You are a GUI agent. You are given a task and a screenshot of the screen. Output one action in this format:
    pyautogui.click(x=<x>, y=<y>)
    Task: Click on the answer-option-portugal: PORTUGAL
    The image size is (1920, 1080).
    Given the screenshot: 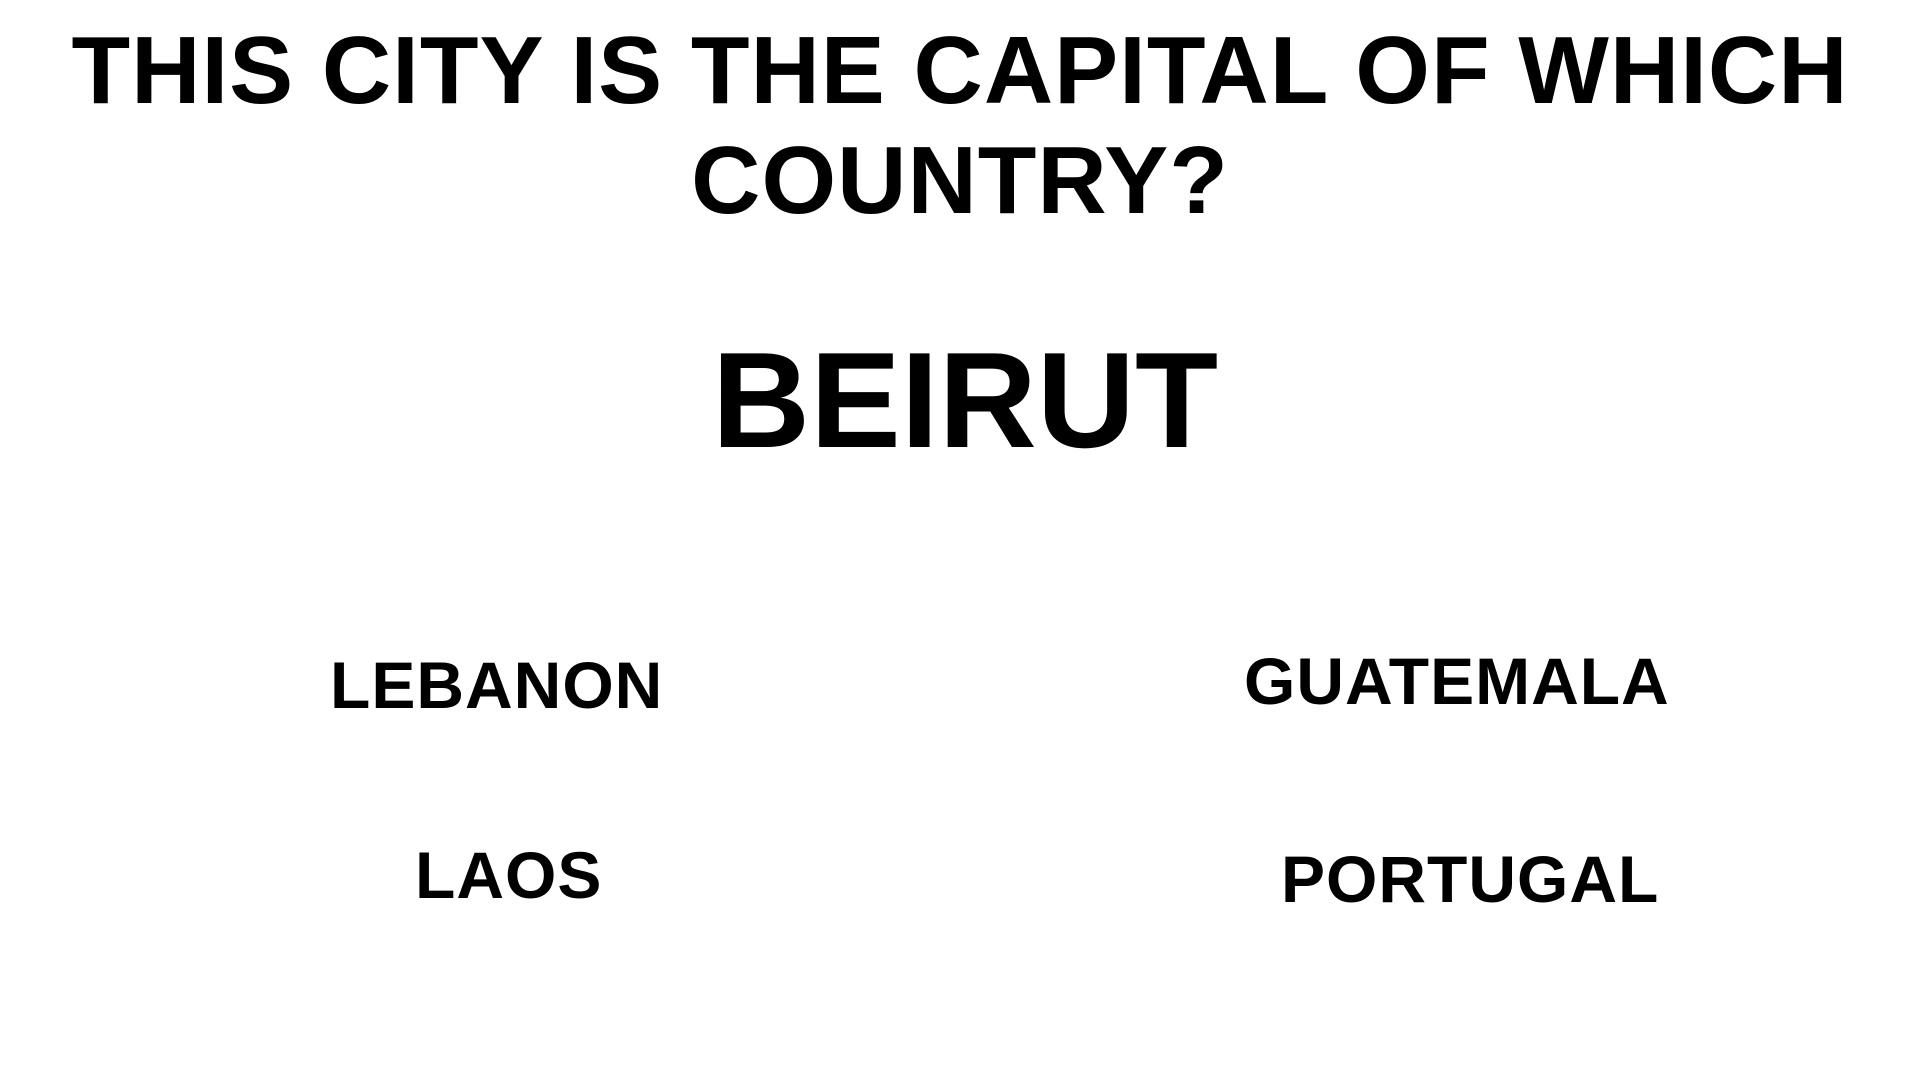 What is the action you would take?
    pyautogui.click(x=1470, y=879)
    